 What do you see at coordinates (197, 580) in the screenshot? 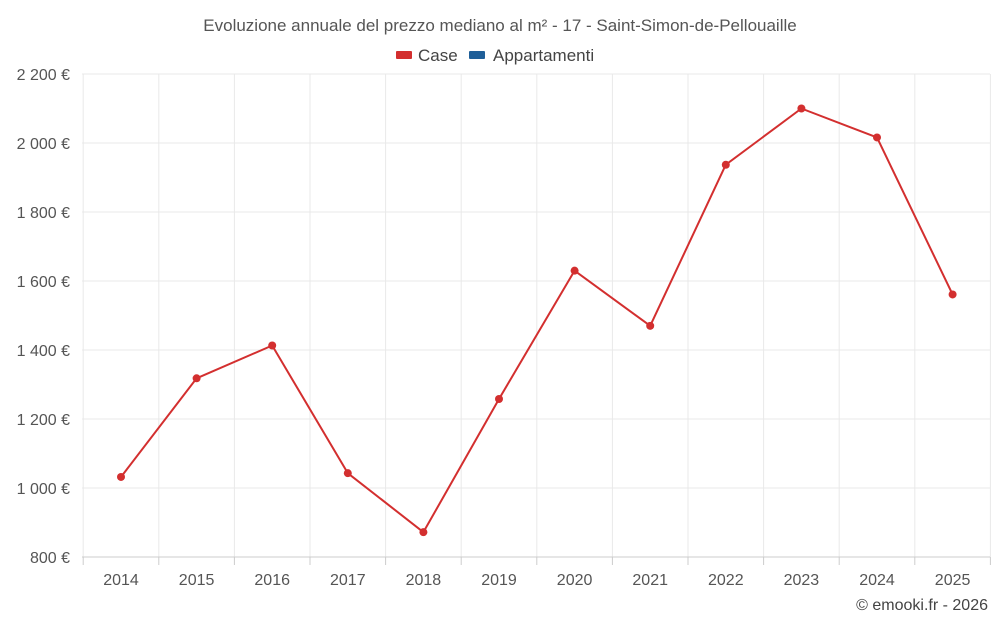
I see `x-tick-label: 2015` at bounding box center [197, 580].